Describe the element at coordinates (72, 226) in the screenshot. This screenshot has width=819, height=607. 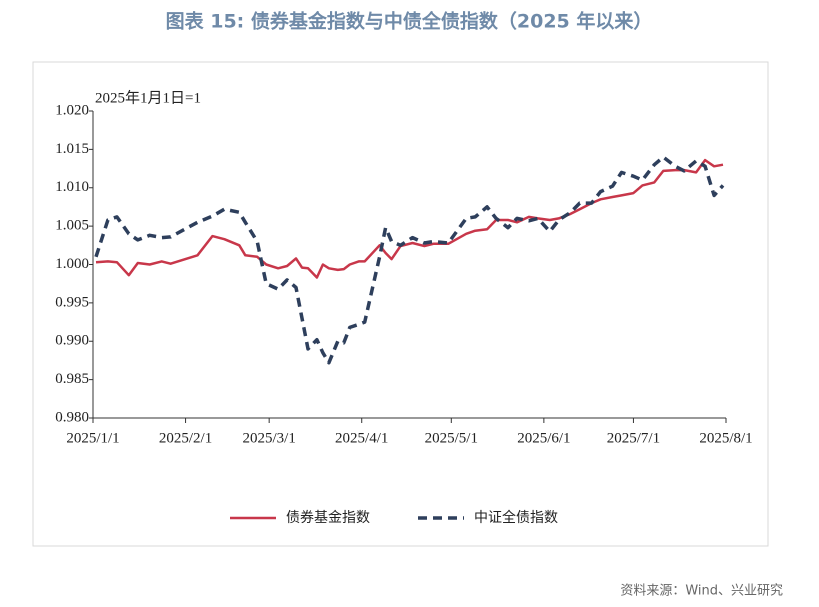
I see `y-tick-label: 1.005` at that location.